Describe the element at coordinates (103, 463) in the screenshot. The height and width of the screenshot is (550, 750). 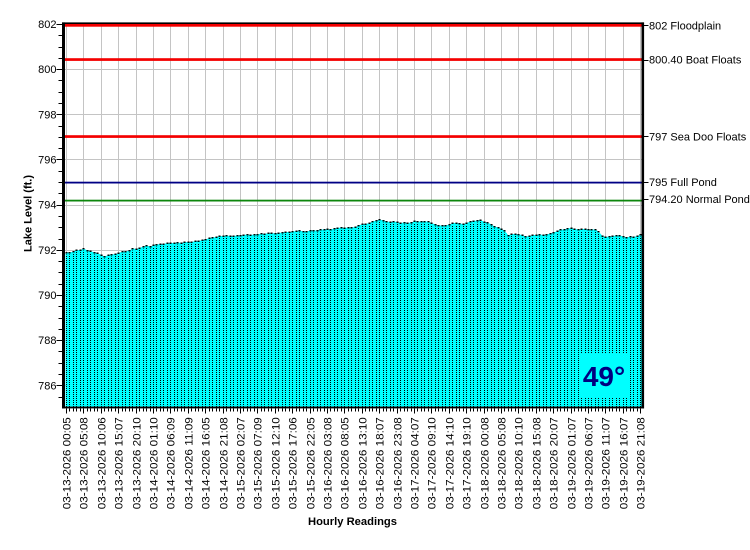
I see `svg-text: 03-13-2026 10:06` at that location.